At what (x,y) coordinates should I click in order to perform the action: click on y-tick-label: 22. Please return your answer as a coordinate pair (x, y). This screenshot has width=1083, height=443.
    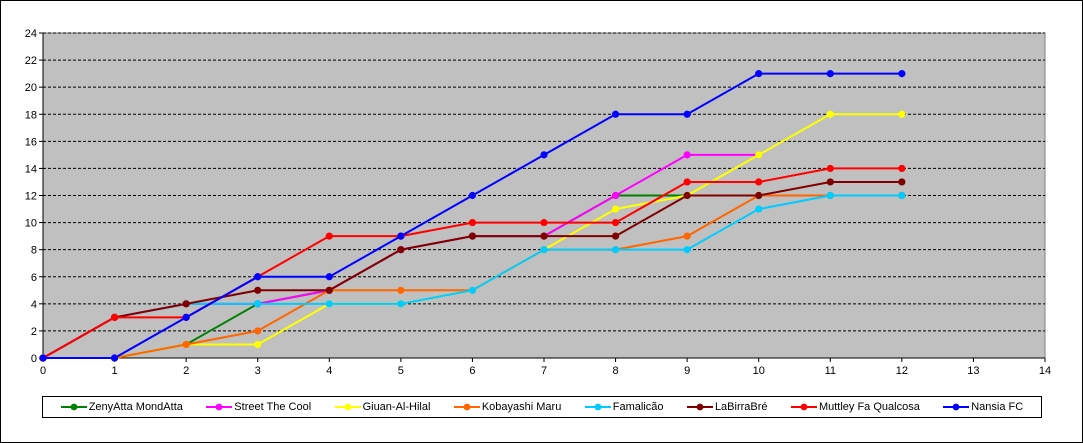
    Looking at the image, I should click on (31, 61).